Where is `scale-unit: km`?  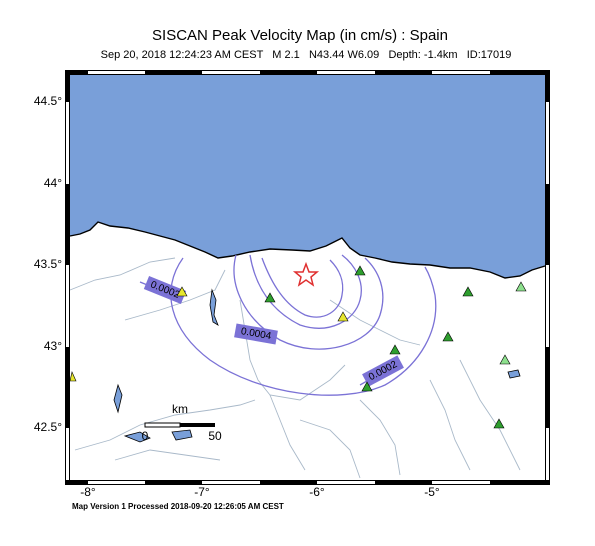 scale-unit: km is located at coordinates (180, 409).